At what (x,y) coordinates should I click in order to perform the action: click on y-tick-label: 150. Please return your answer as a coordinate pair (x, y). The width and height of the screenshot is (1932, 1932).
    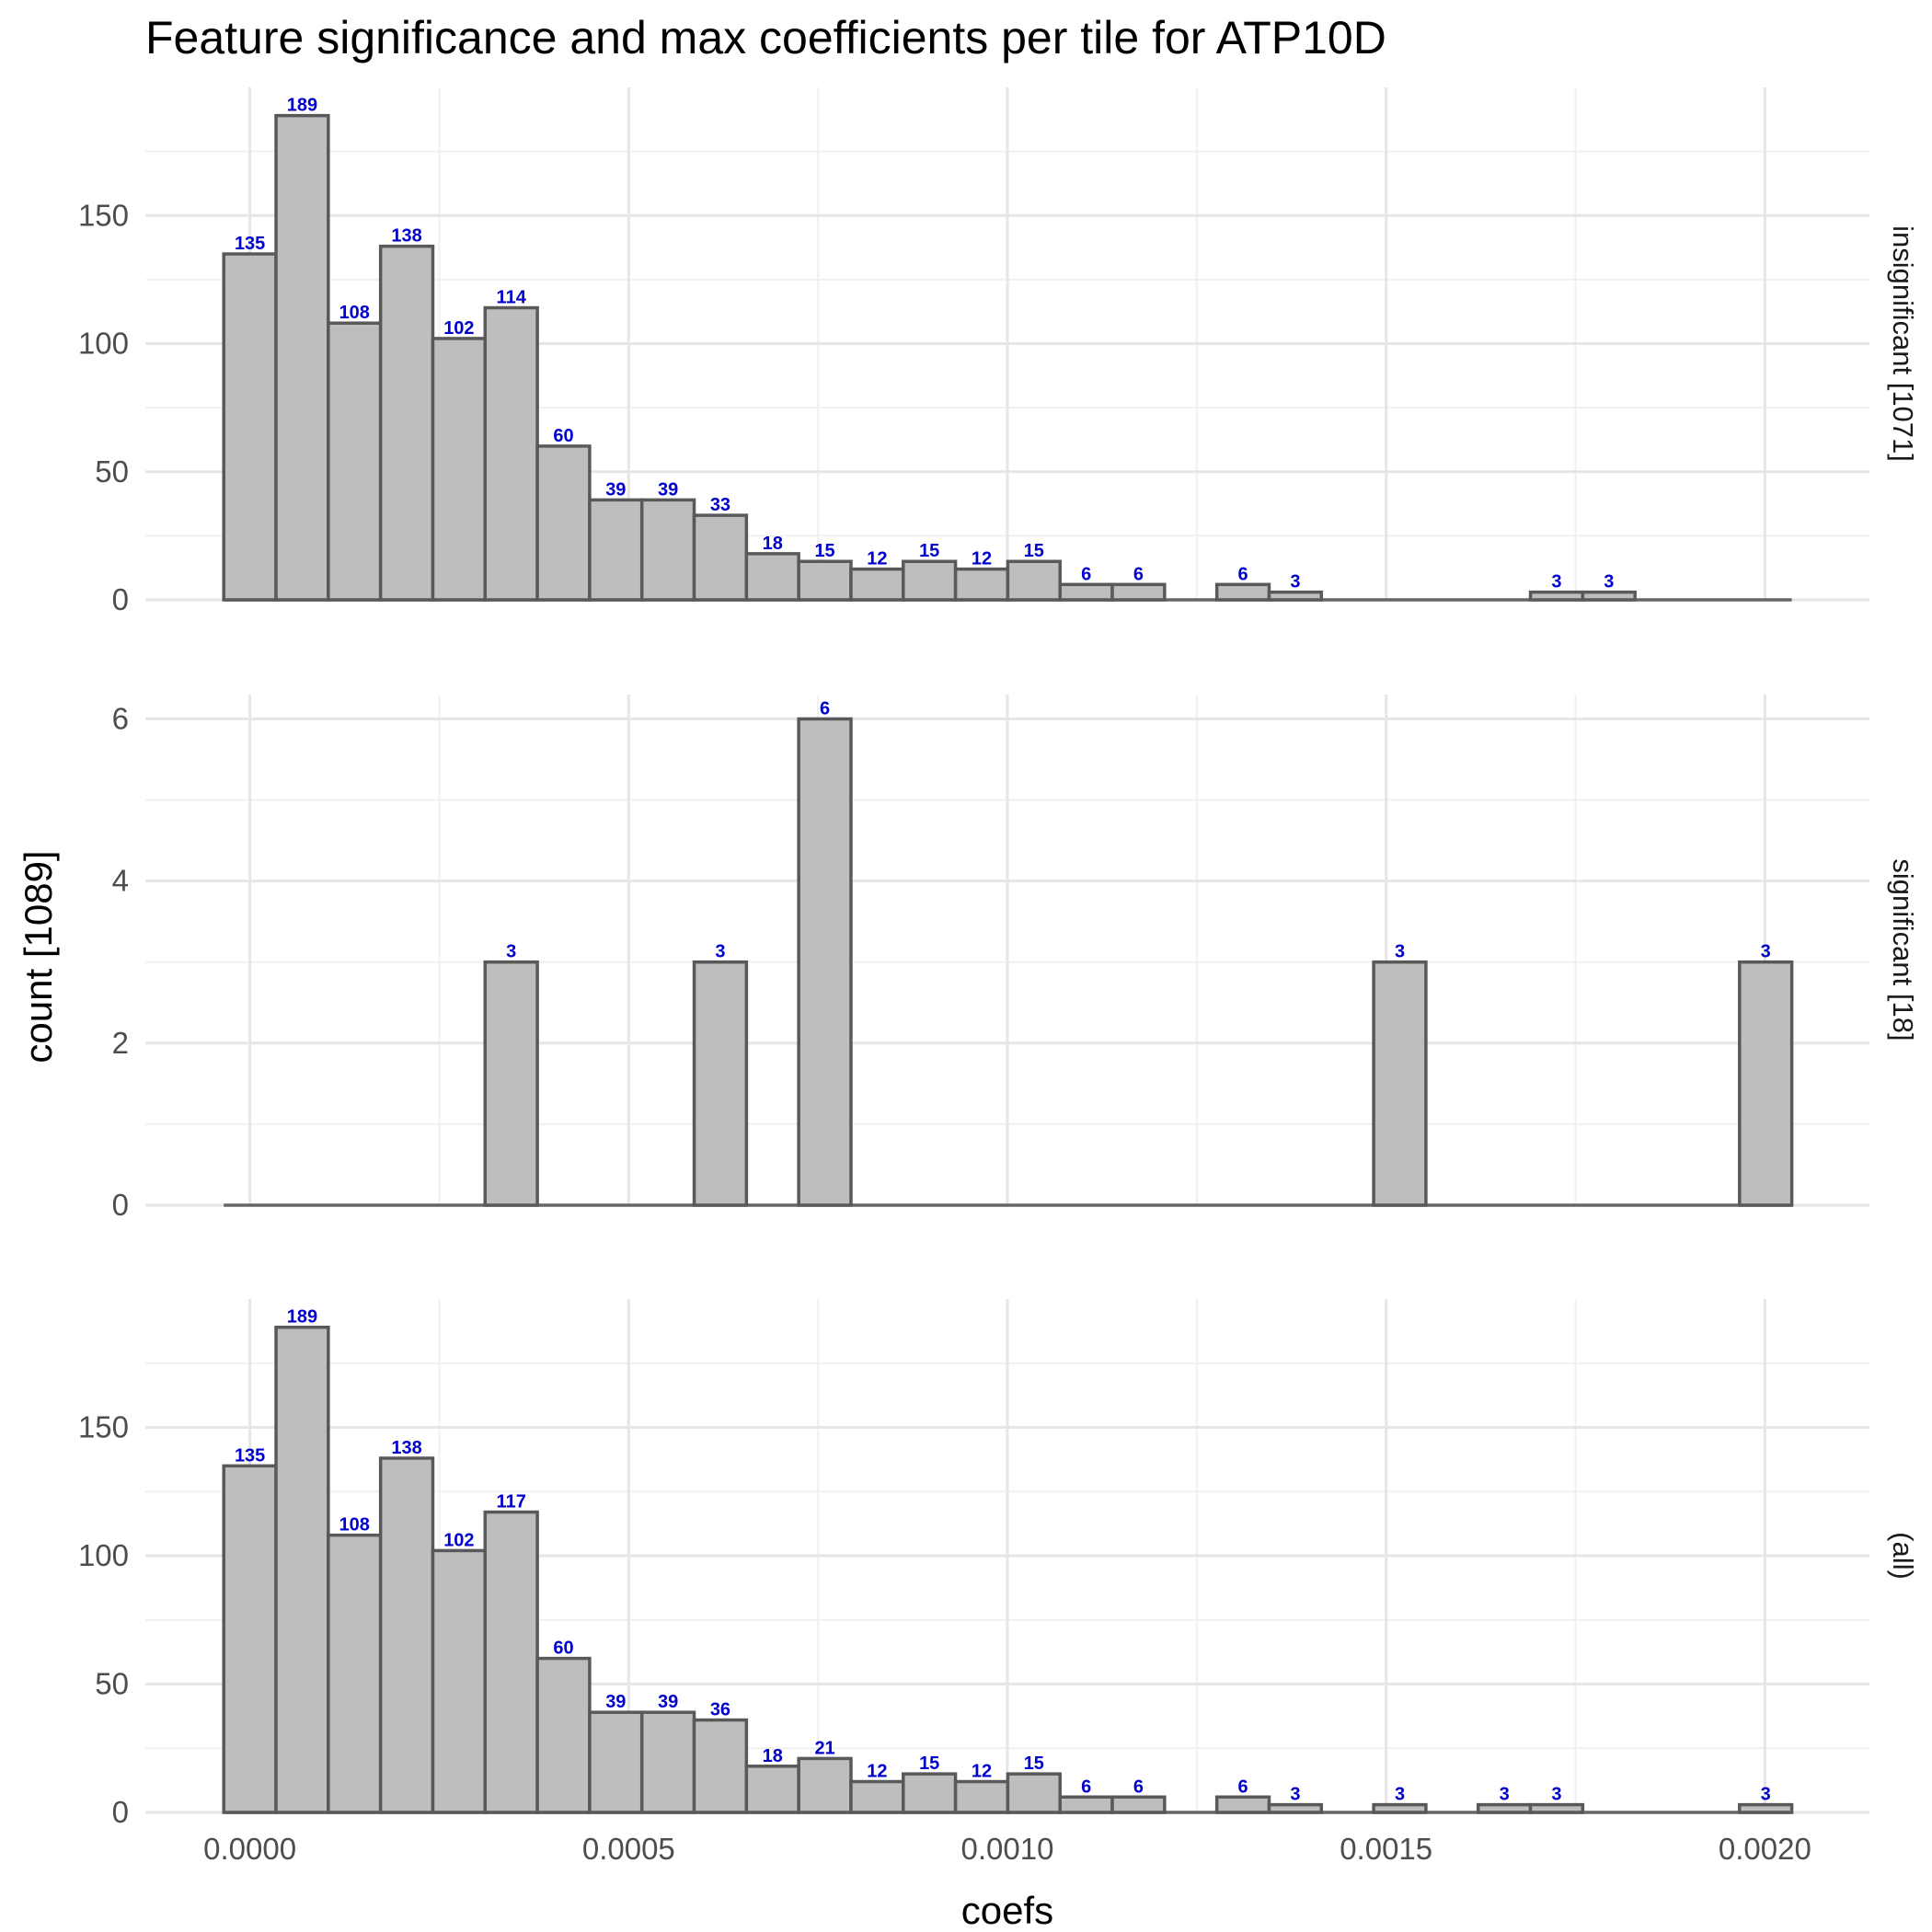
    Looking at the image, I should click on (103, 215).